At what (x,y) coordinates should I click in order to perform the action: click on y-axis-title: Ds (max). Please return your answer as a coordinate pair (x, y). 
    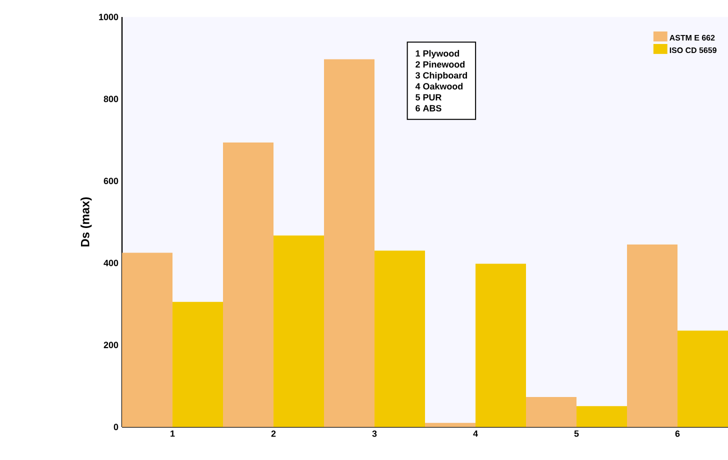
    Looking at the image, I should click on (86, 221).